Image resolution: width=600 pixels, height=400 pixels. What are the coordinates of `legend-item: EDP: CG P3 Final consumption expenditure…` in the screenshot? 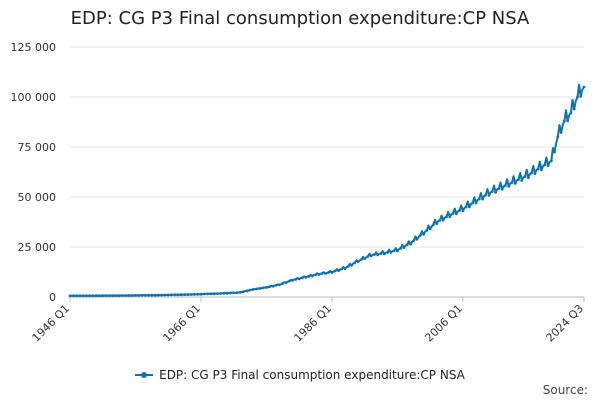 It's located at (300, 375).